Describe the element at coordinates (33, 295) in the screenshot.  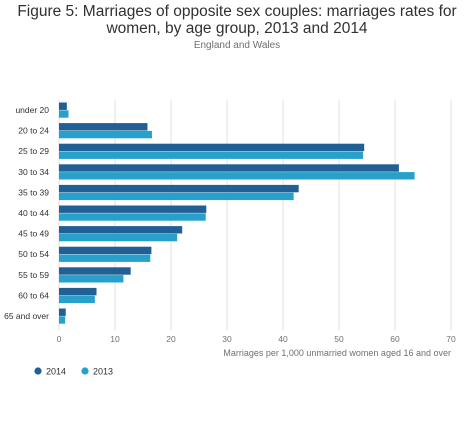
I see `y-category-label: 60 to 64` at that location.